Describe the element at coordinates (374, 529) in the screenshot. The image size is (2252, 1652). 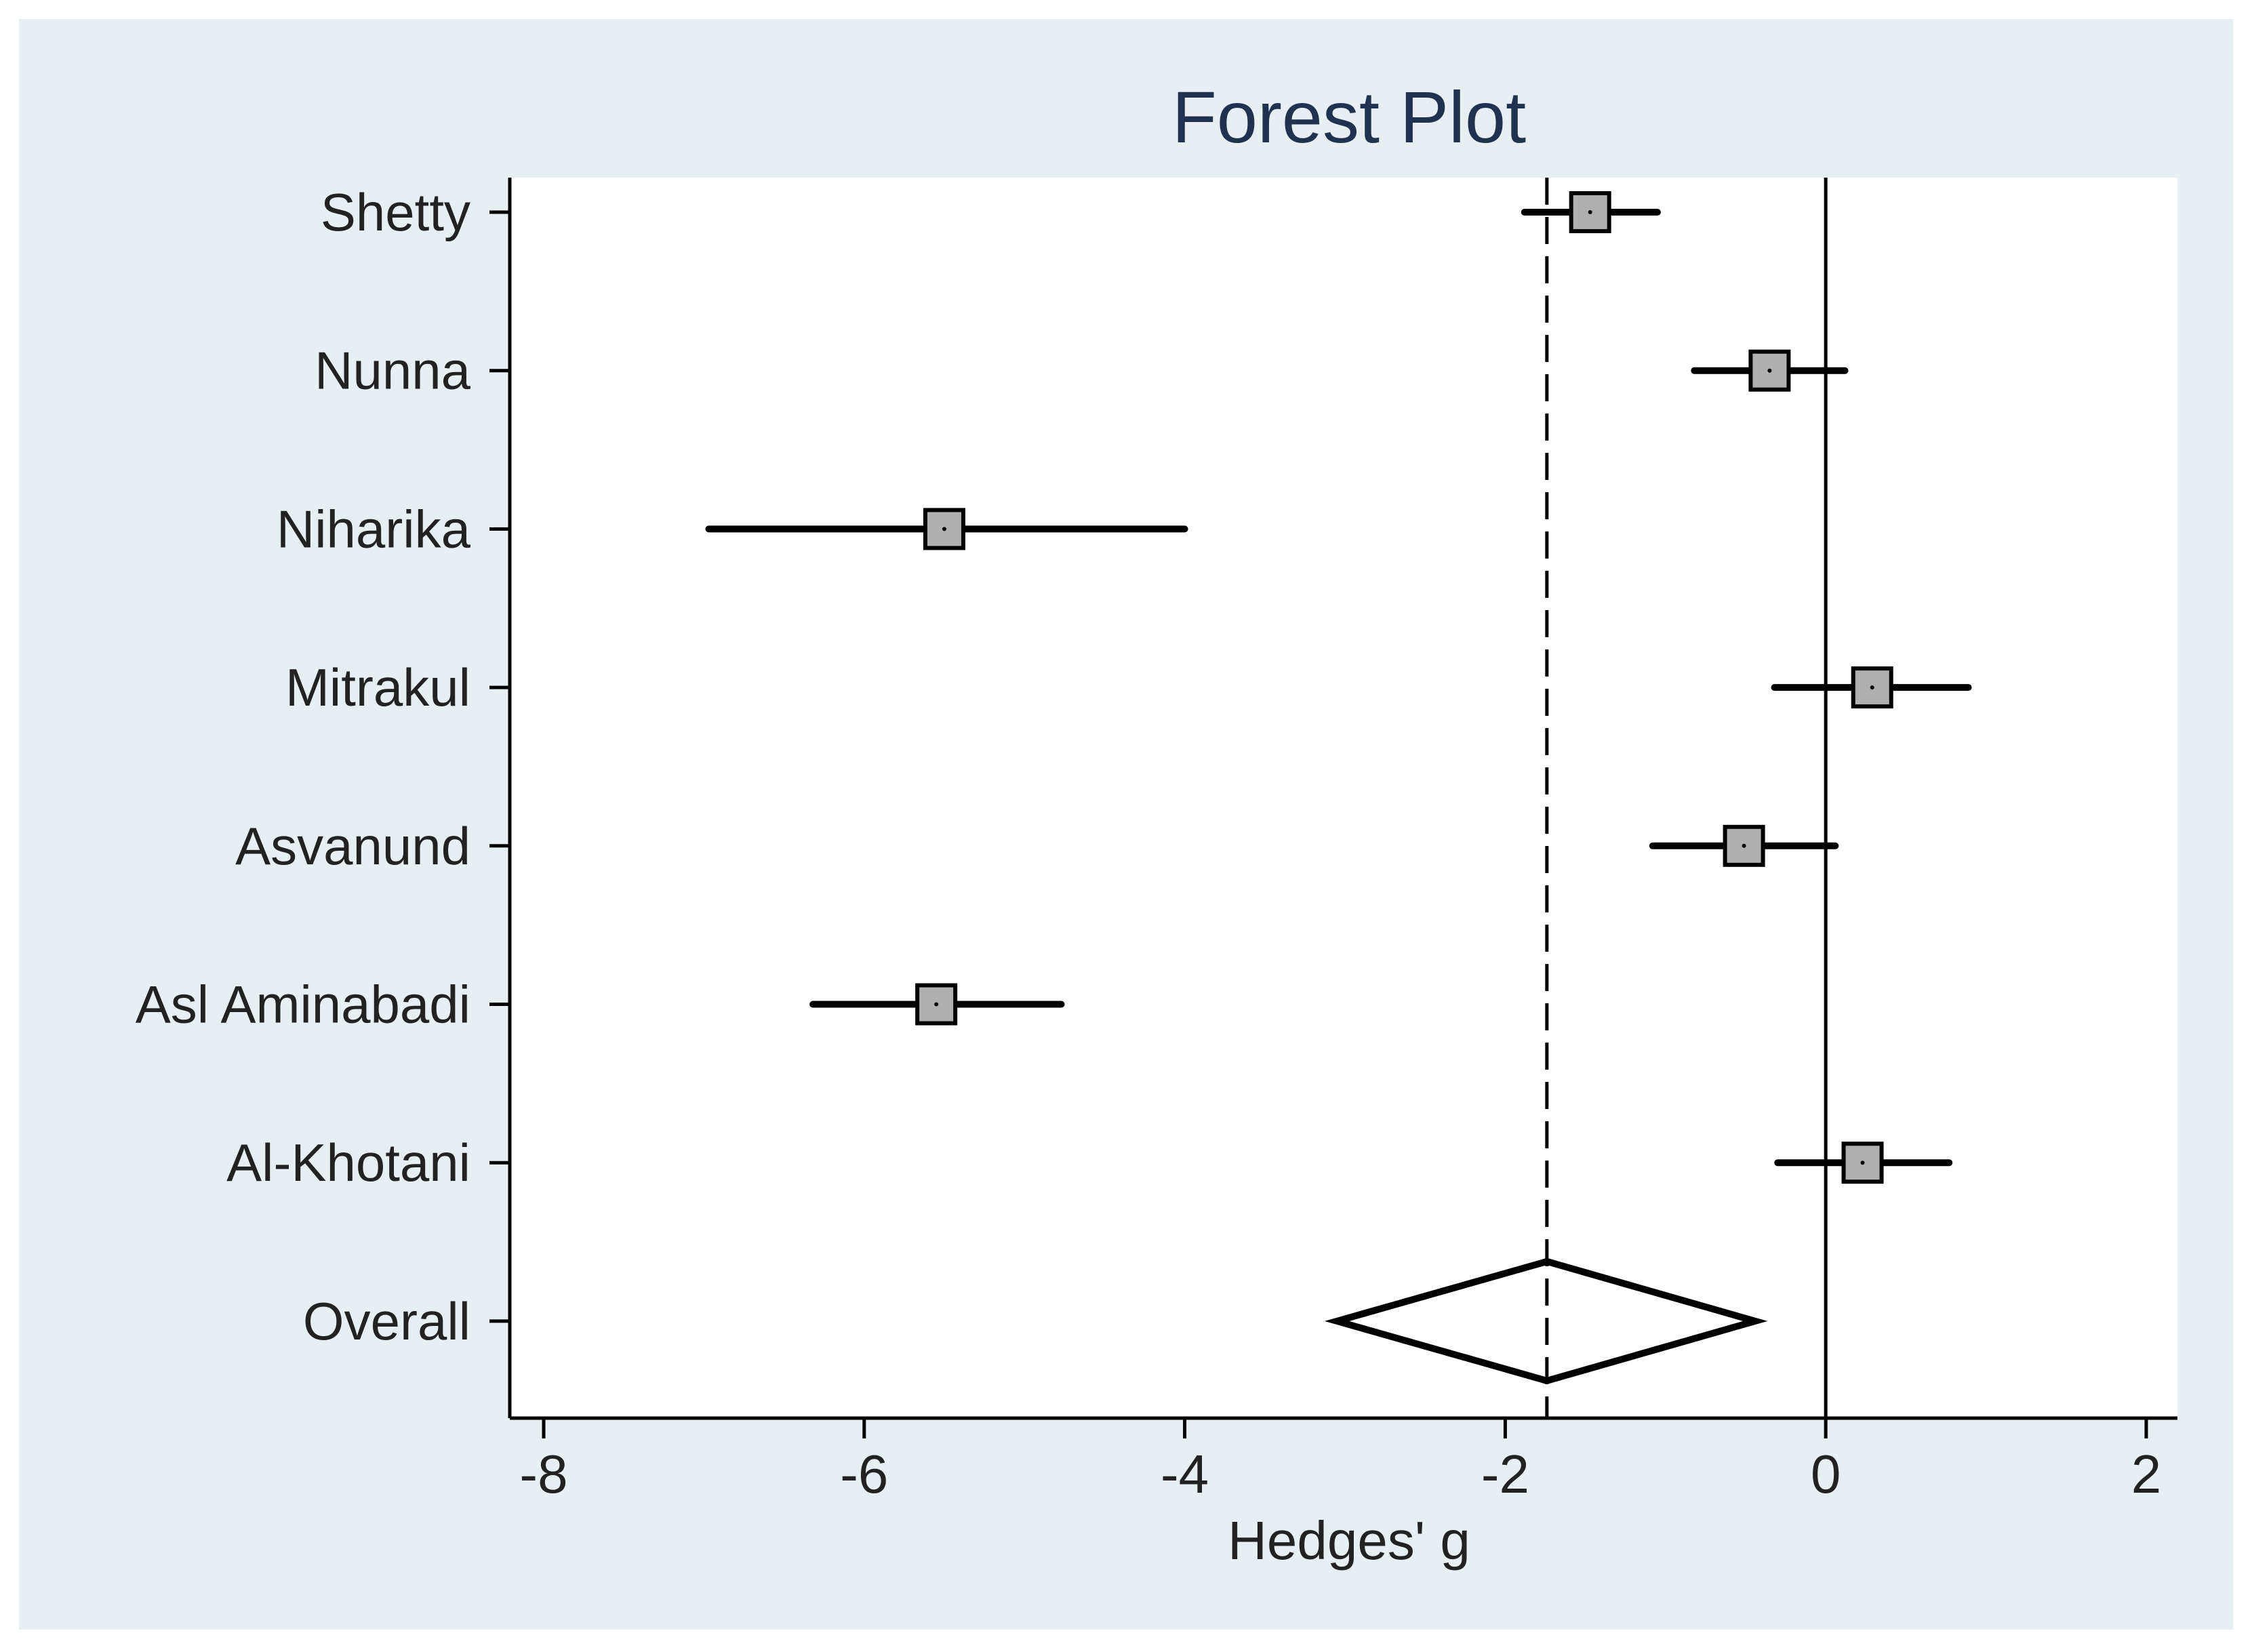
I see `study-label: Niharika` at that location.